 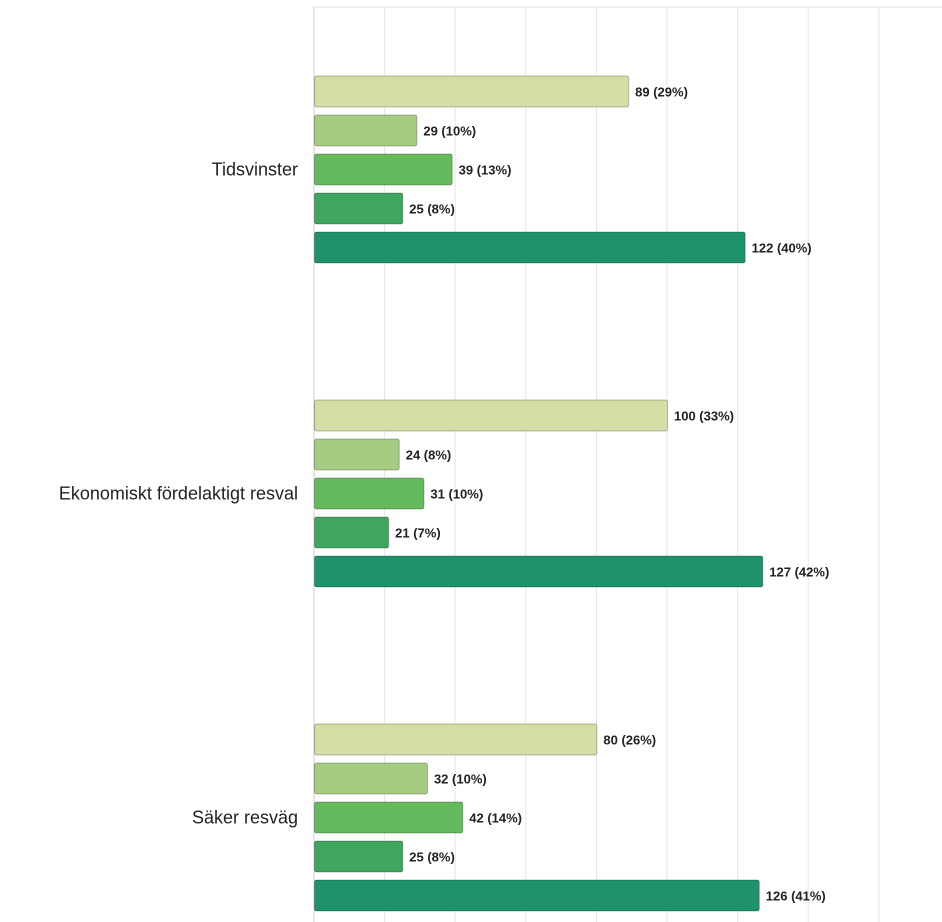 I want to click on data-label: 29 (10%), so click(x=449, y=131).